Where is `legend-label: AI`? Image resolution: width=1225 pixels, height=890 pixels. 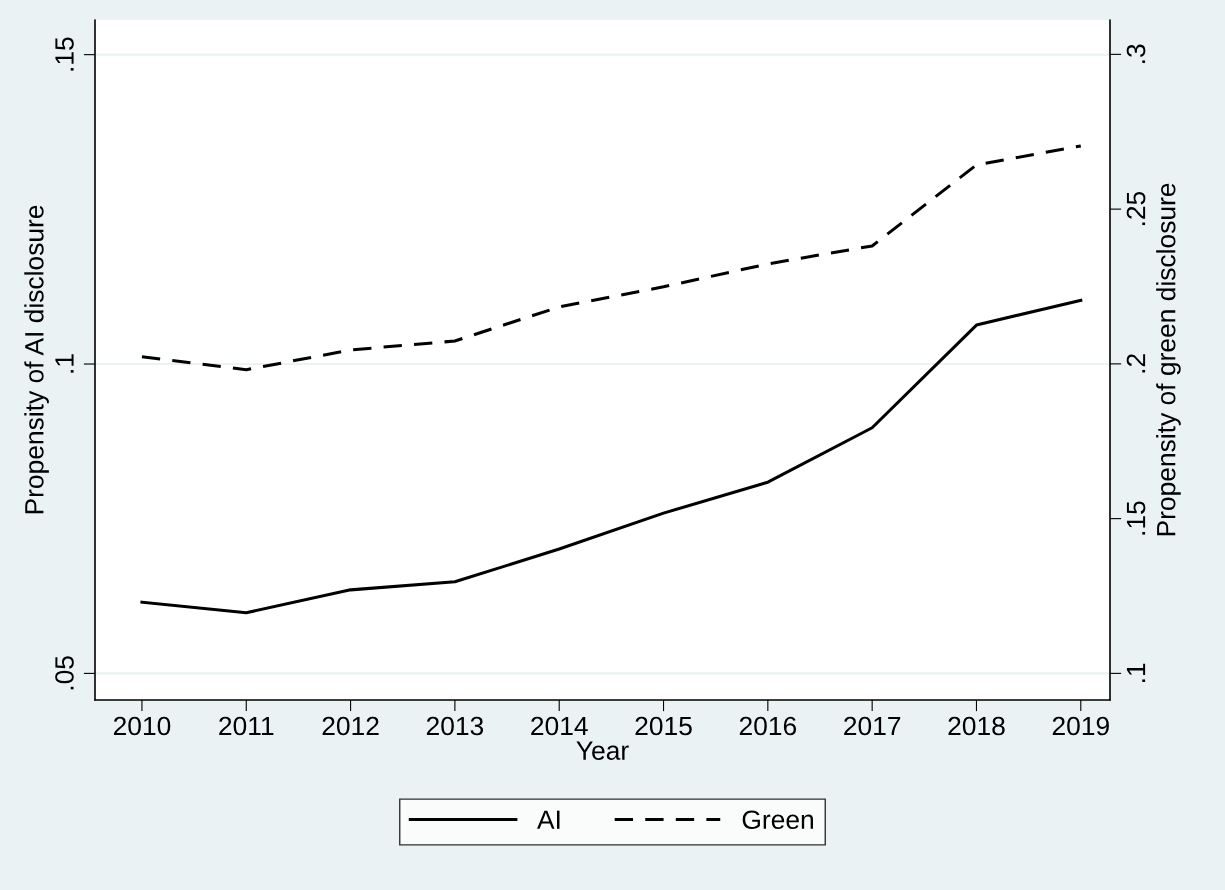
legend-label: AI is located at coordinates (548, 819).